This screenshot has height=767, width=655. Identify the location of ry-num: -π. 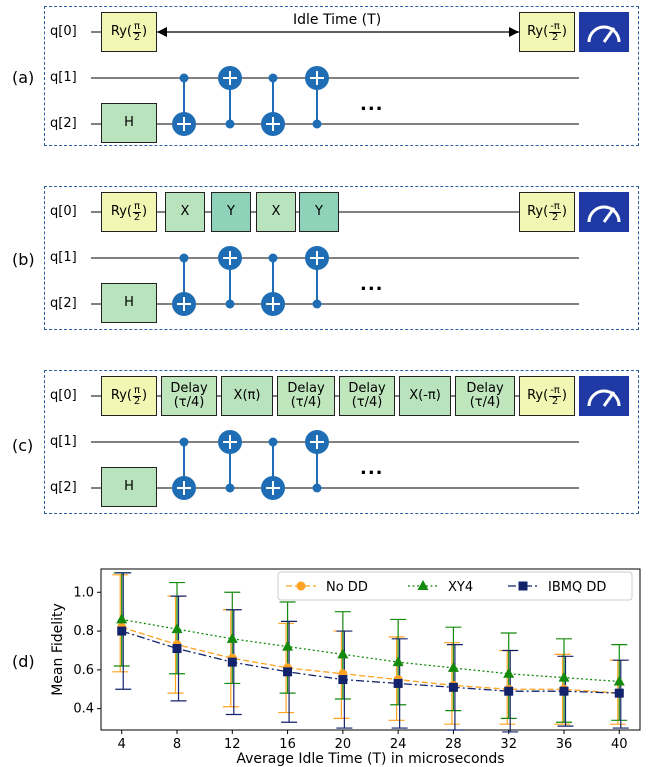
(555, 26).